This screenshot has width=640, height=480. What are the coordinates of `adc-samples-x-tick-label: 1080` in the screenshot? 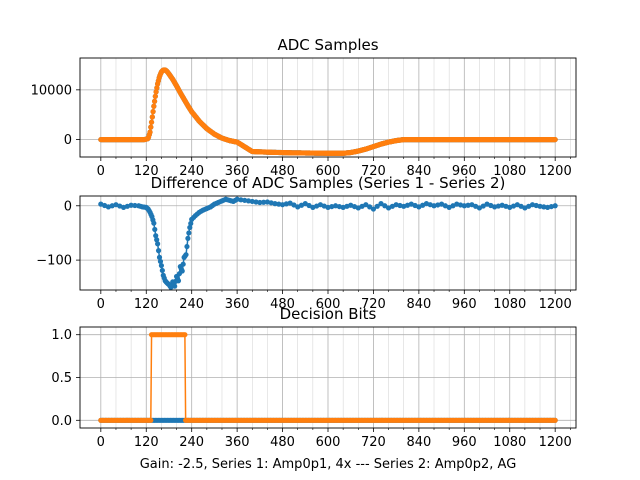 It's located at (509, 171).